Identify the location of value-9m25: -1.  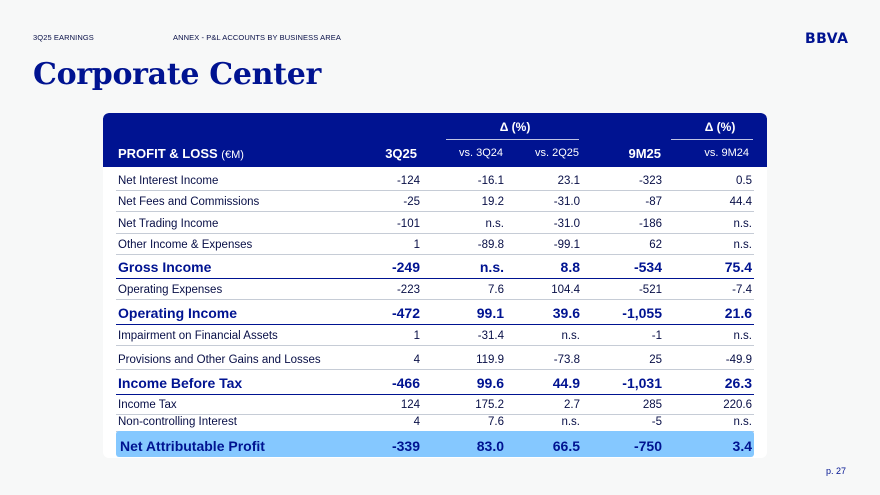
(656, 336).